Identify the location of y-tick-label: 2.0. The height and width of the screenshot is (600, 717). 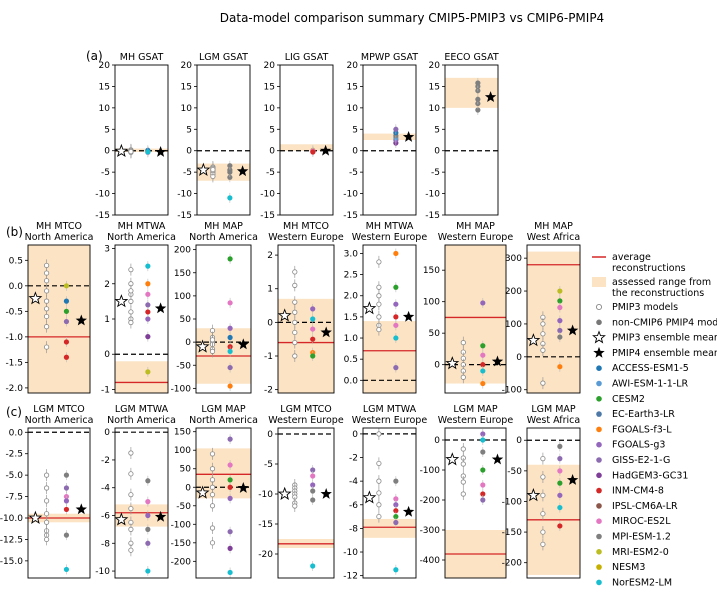
(351, 297).